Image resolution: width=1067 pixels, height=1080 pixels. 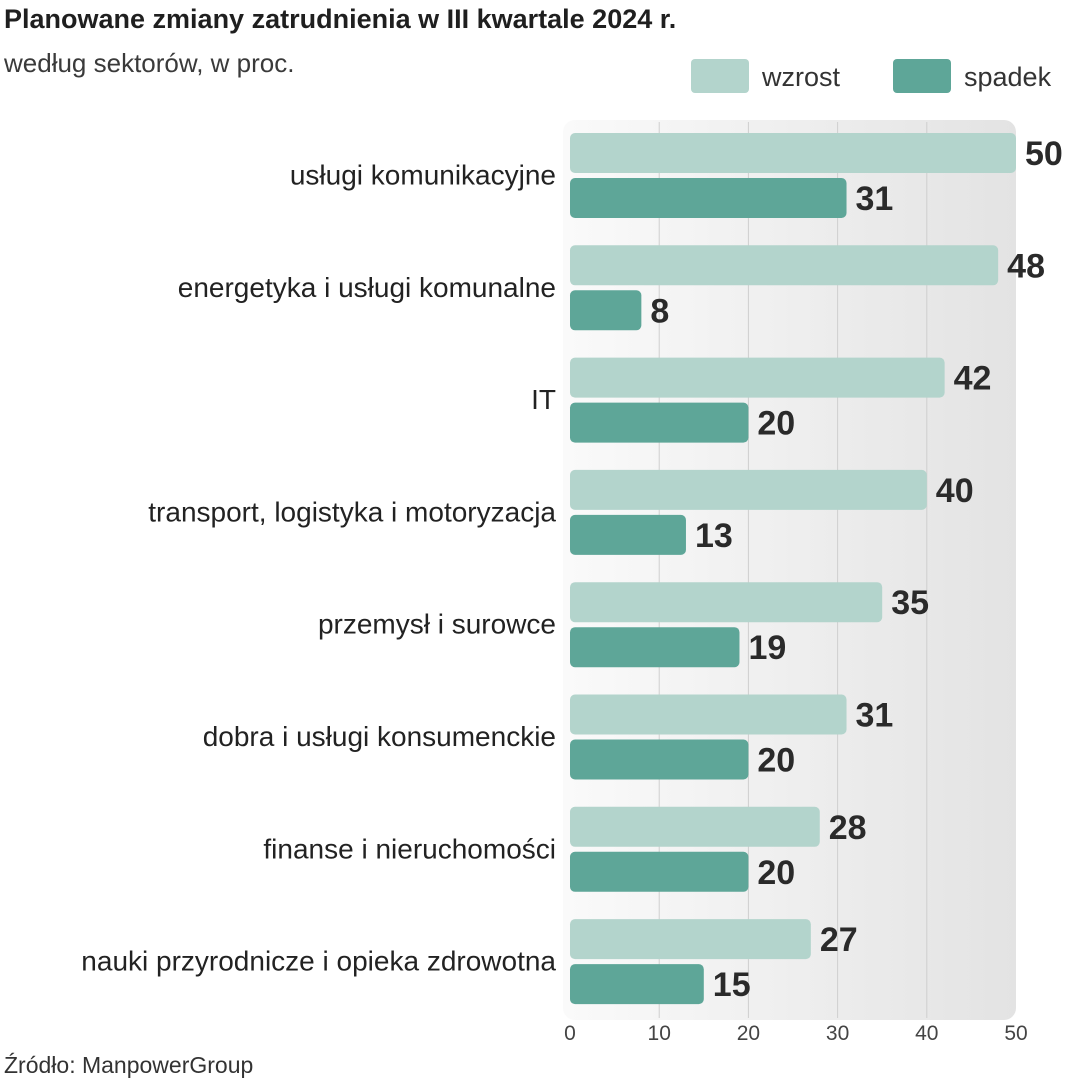 What do you see at coordinates (796, 1033) in the screenshot?
I see `x-axis-ticks: 0 10 20 30 40 50` at bounding box center [796, 1033].